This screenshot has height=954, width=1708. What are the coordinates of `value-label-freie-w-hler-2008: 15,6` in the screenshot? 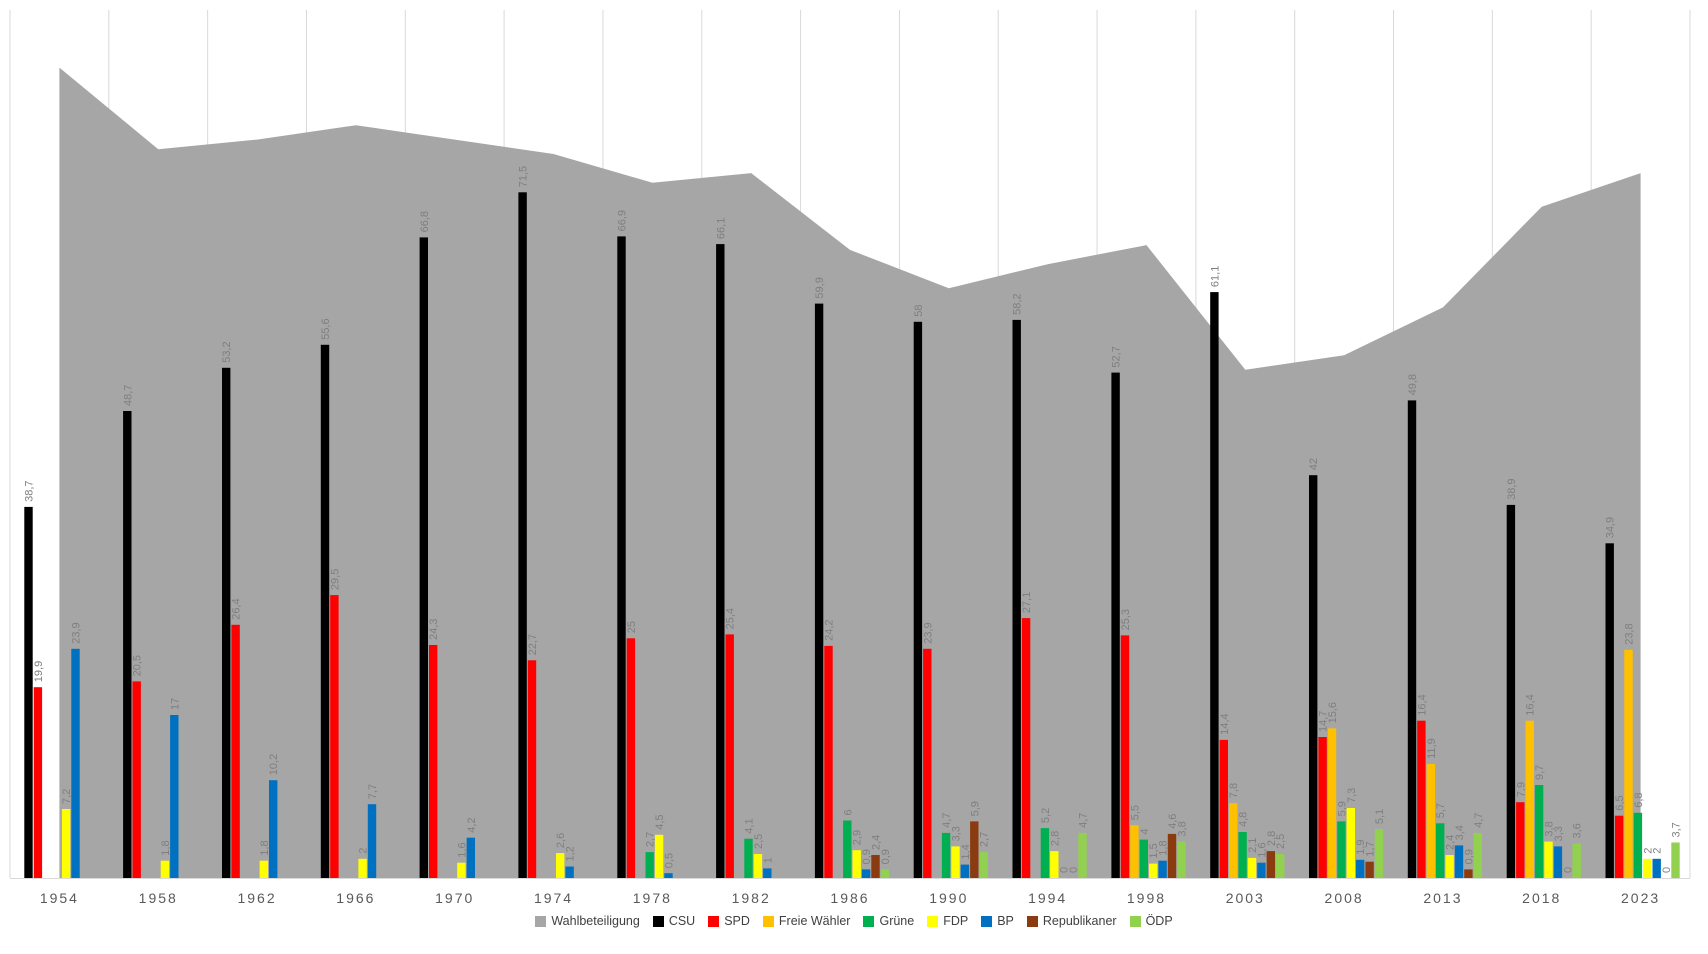 It's located at (1333, 712).